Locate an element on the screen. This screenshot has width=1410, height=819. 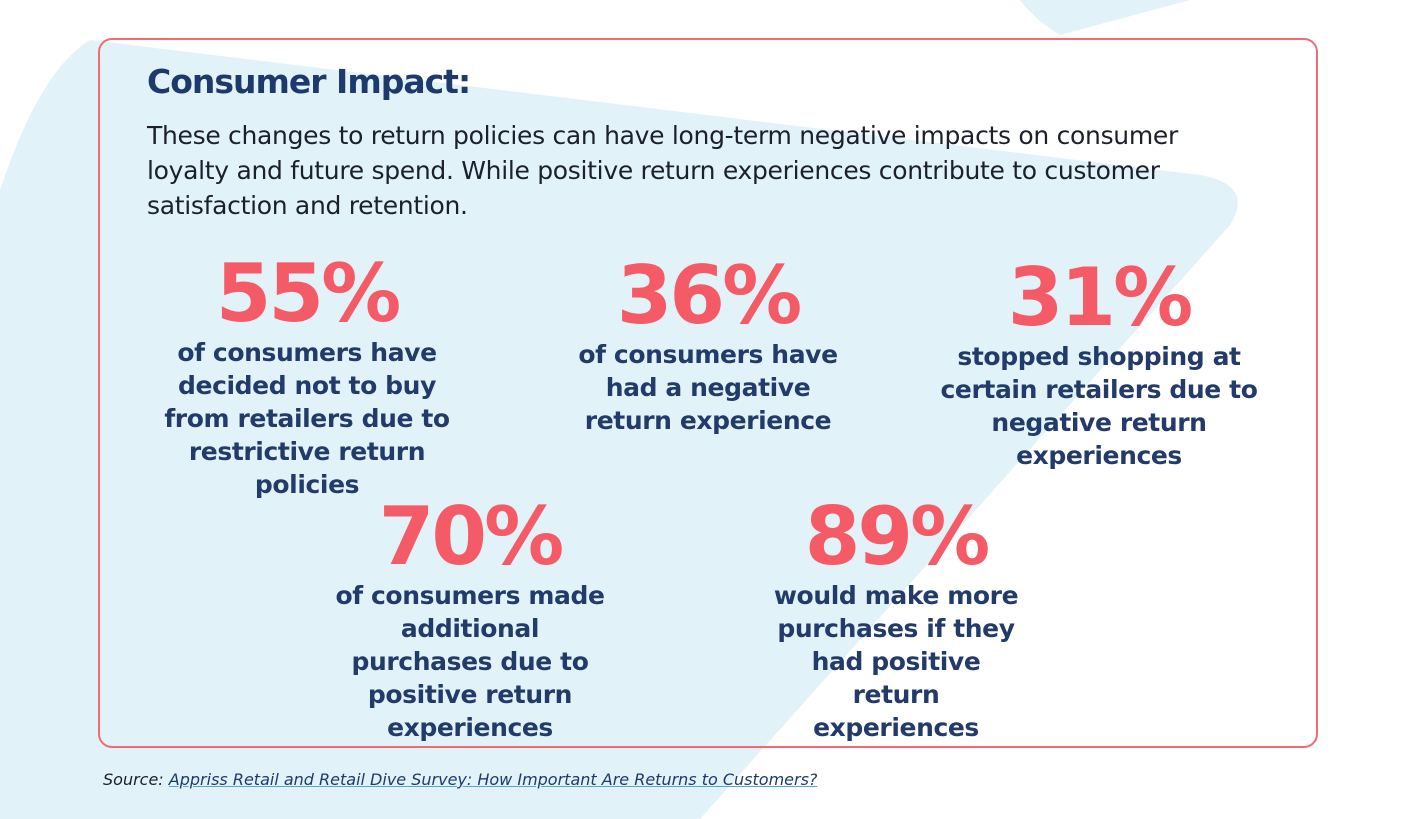
source-prefix: Source: is located at coordinates (133, 779).